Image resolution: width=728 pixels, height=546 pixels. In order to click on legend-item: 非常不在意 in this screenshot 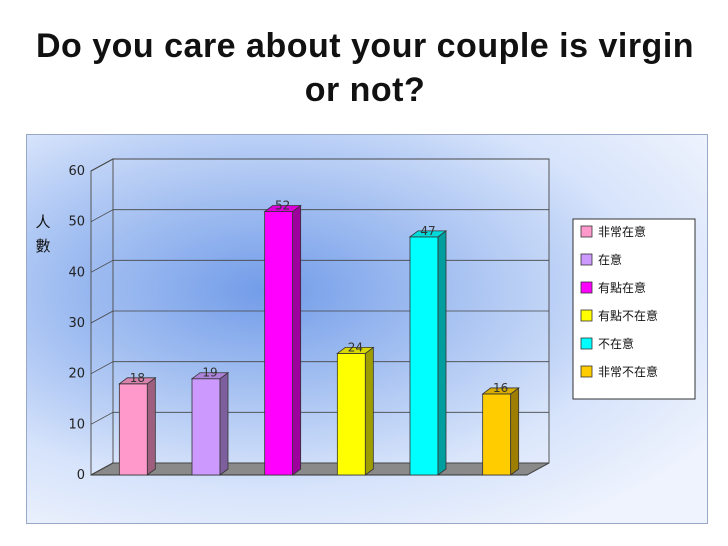, I will do `click(619, 371)`.